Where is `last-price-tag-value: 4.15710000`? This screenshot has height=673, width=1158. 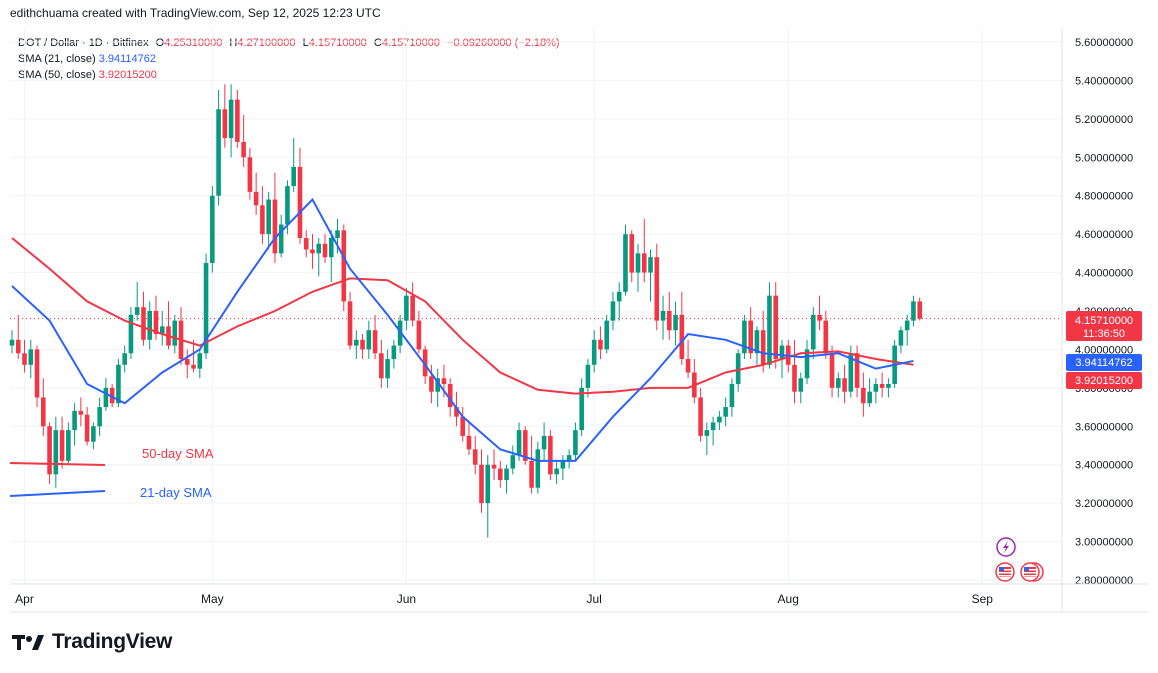 last-price-tag-value: 4.15710000 is located at coordinates (1104, 321).